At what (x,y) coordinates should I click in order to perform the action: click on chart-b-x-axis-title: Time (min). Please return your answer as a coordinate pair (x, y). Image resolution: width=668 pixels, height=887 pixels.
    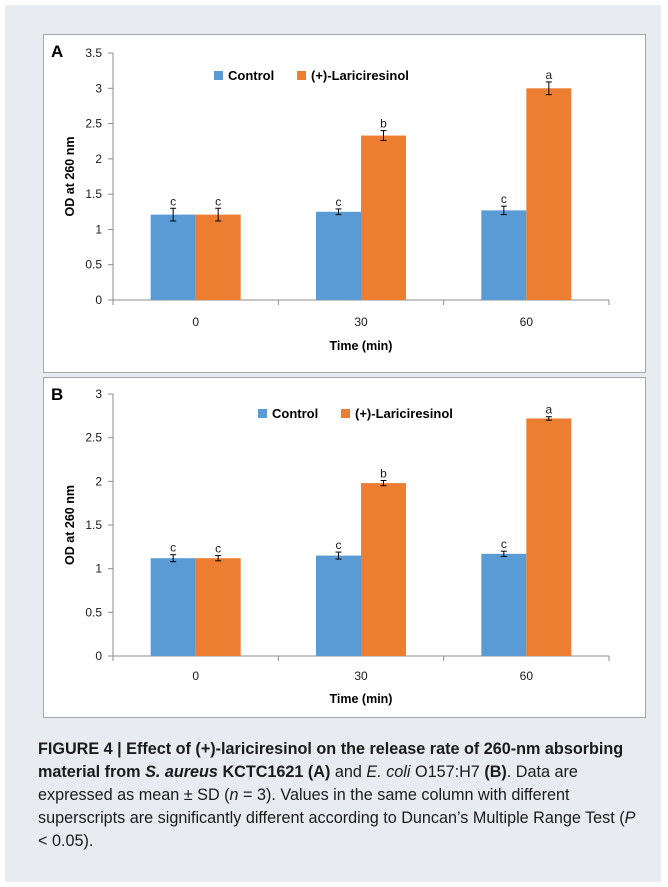
    Looking at the image, I should click on (361, 699).